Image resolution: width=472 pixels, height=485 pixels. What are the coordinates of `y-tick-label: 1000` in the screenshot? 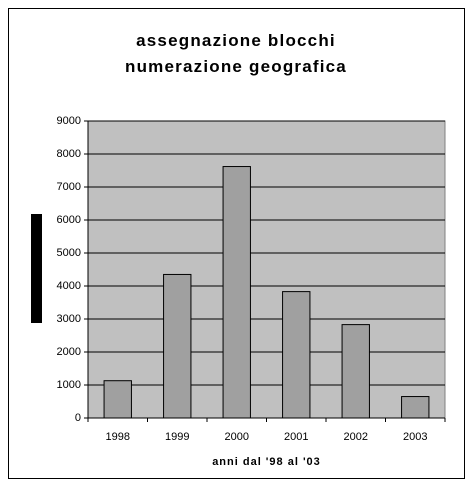 It's located at (69, 385).